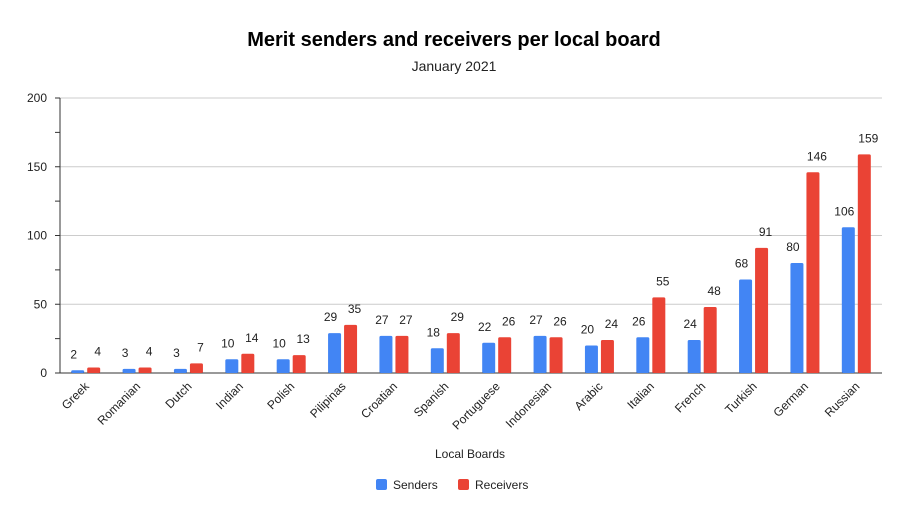 This screenshot has width=908, height=518. I want to click on x-tick-label: Dutch, so click(178, 395).